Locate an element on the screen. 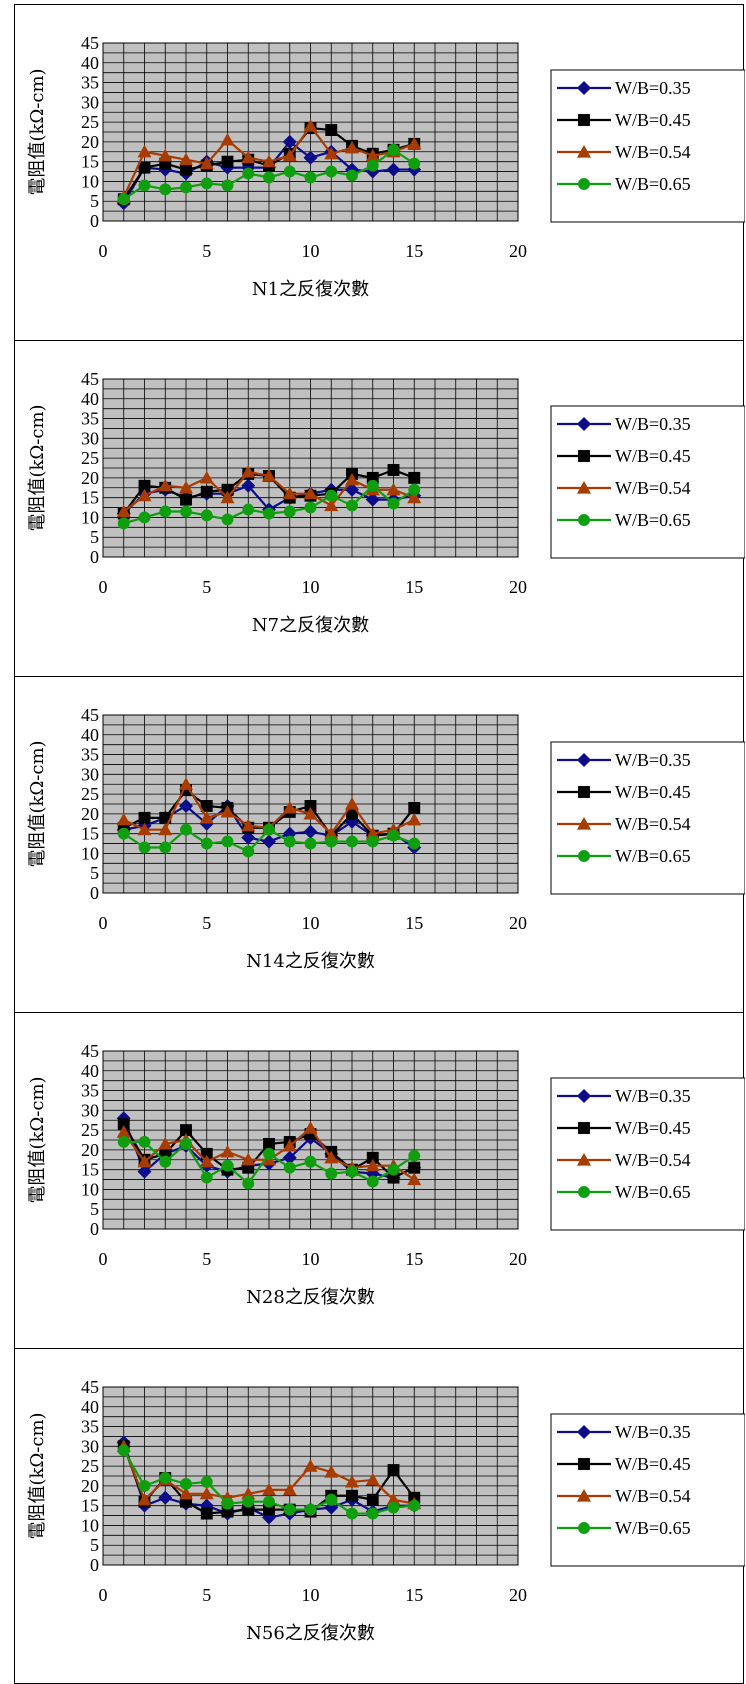 The height and width of the screenshot is (1684, 746). x-axis-title: N56之反復次數 is located at coordinates (310, 1633).